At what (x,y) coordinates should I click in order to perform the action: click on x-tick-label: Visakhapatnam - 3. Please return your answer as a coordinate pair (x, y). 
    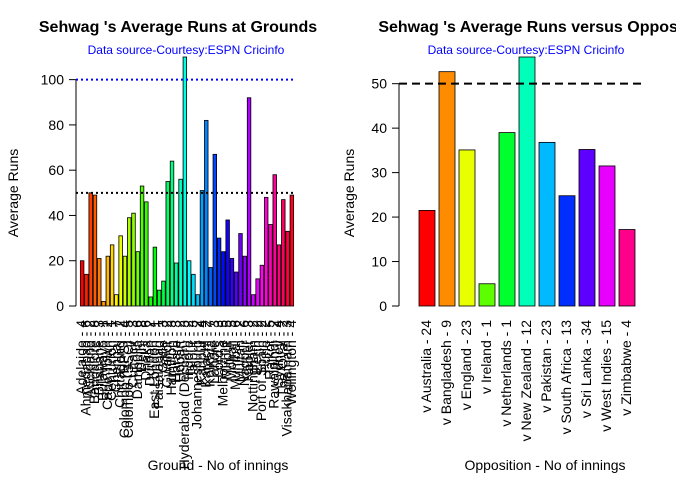
    Looking at the image, I should click on (287, 378).